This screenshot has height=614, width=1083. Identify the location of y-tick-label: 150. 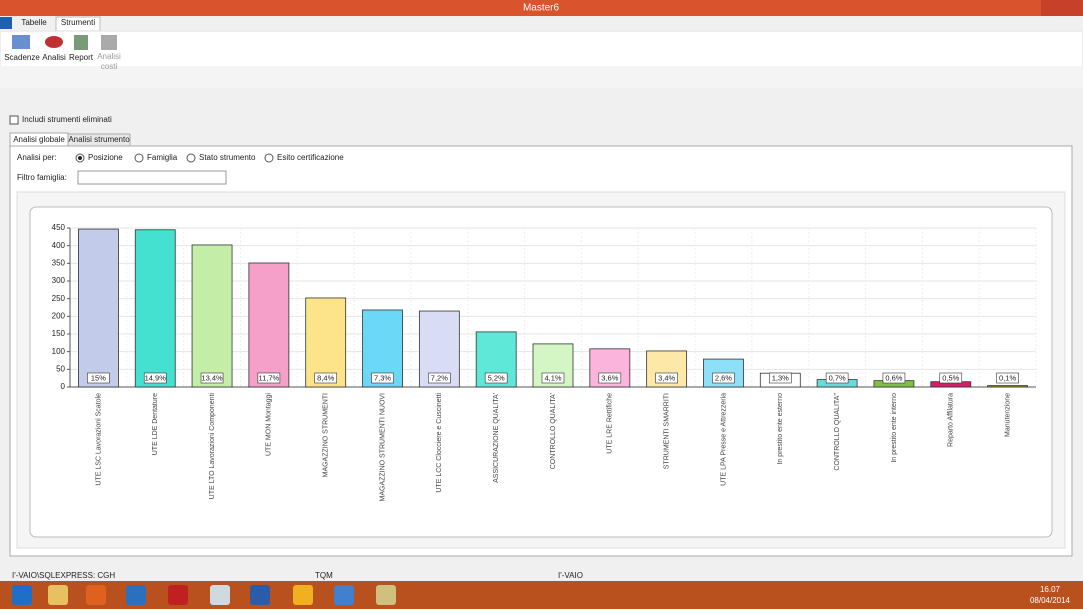
(59, 333).